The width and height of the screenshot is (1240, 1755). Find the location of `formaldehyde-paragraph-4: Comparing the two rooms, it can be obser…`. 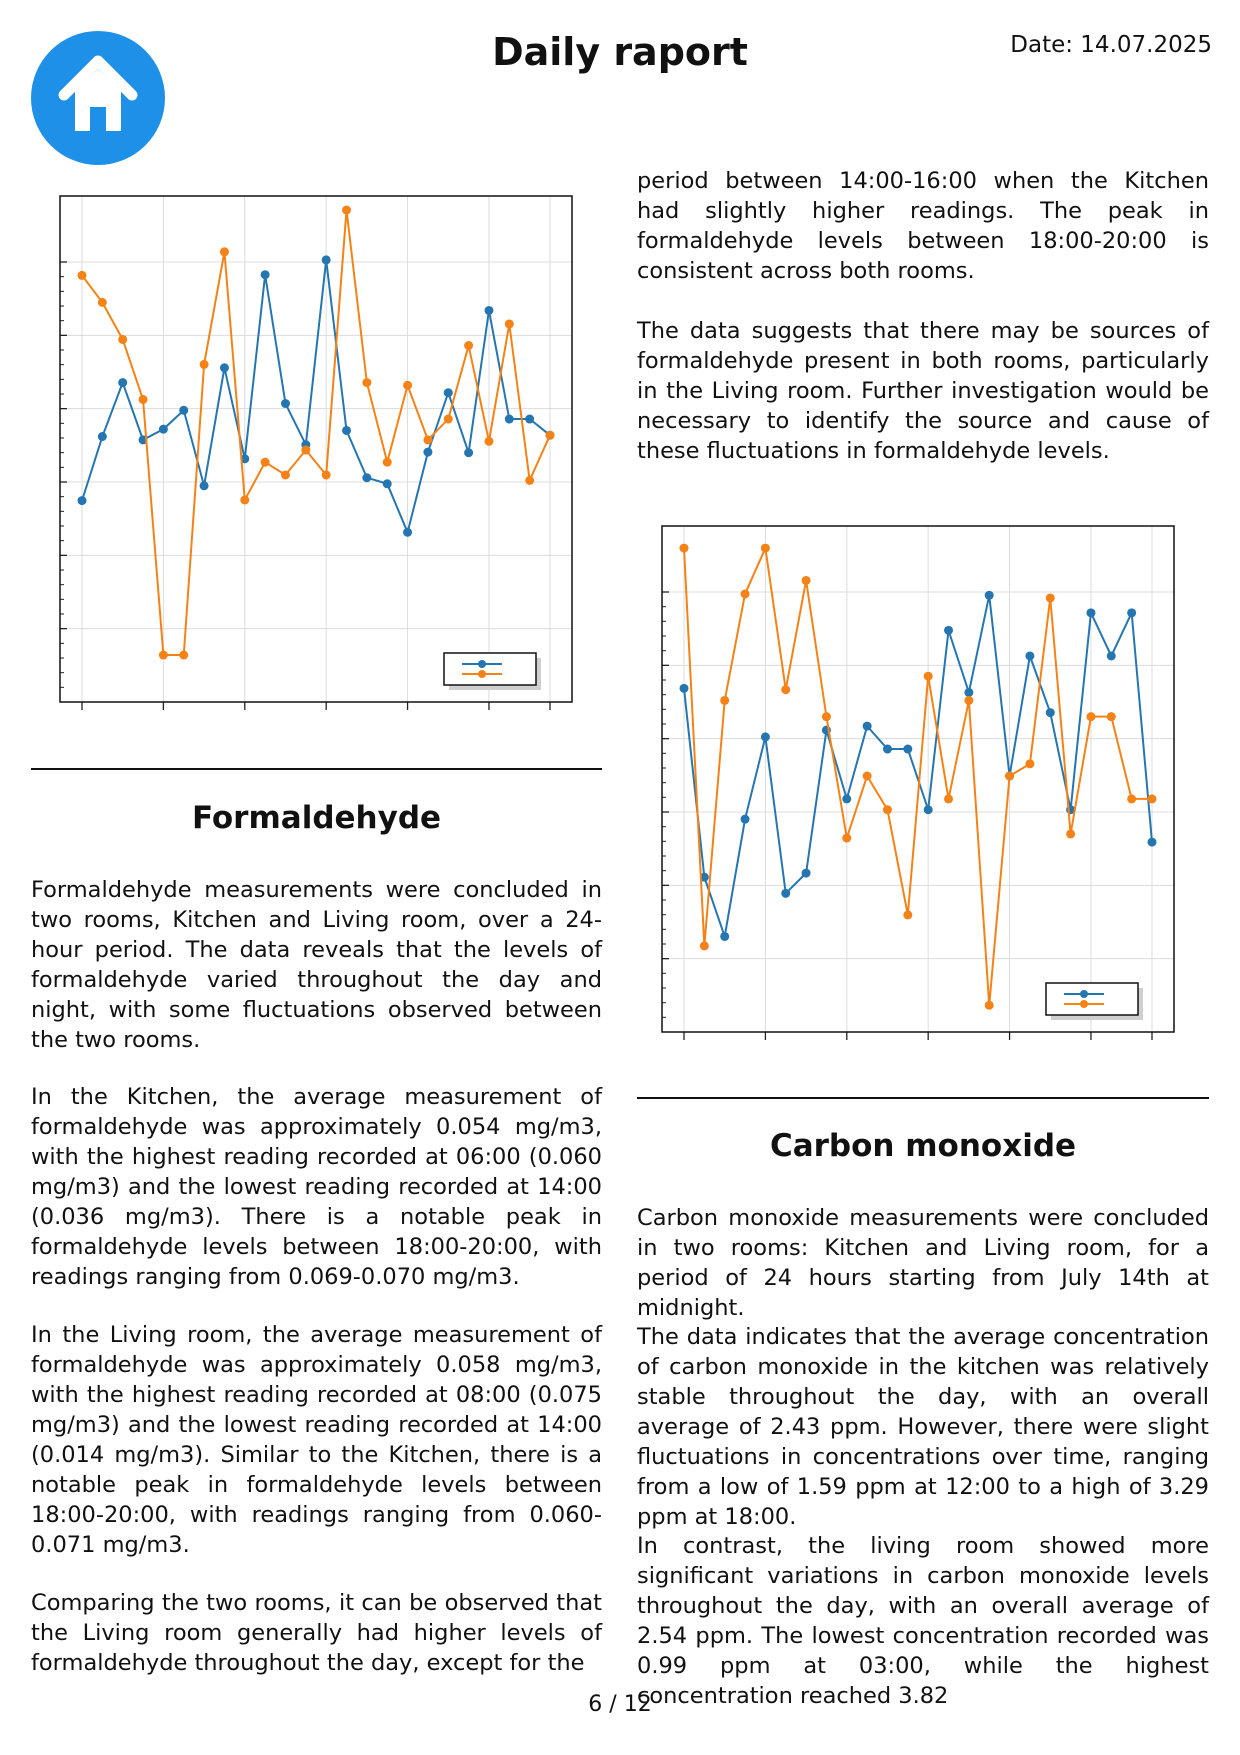

formaldehyde-paragraph-4: Comparing the two rooms, it can be obser… is located at coordinates (316, 1633).